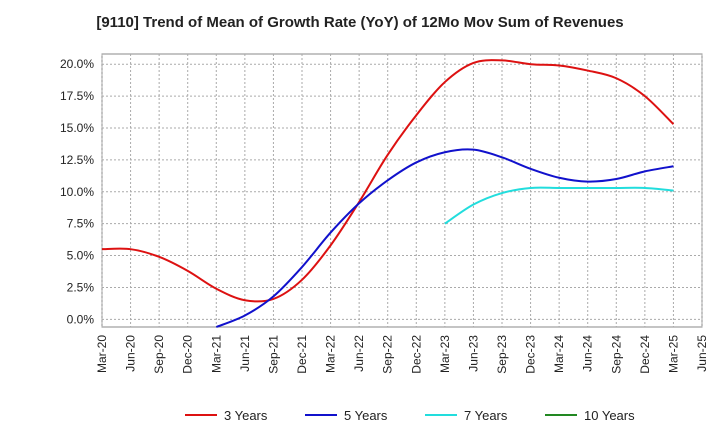 The image size is (720, 440). Describe the element at coordinates (502, 354) in the screenshot. I see `x-tick-label: Sep-23` at that location.